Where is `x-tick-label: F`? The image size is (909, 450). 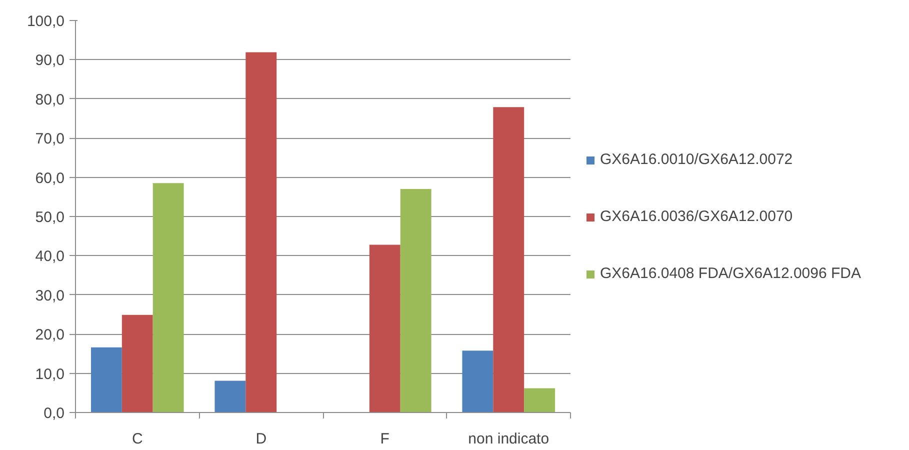
x-tick-label: F is located at coordinates (385, 439).